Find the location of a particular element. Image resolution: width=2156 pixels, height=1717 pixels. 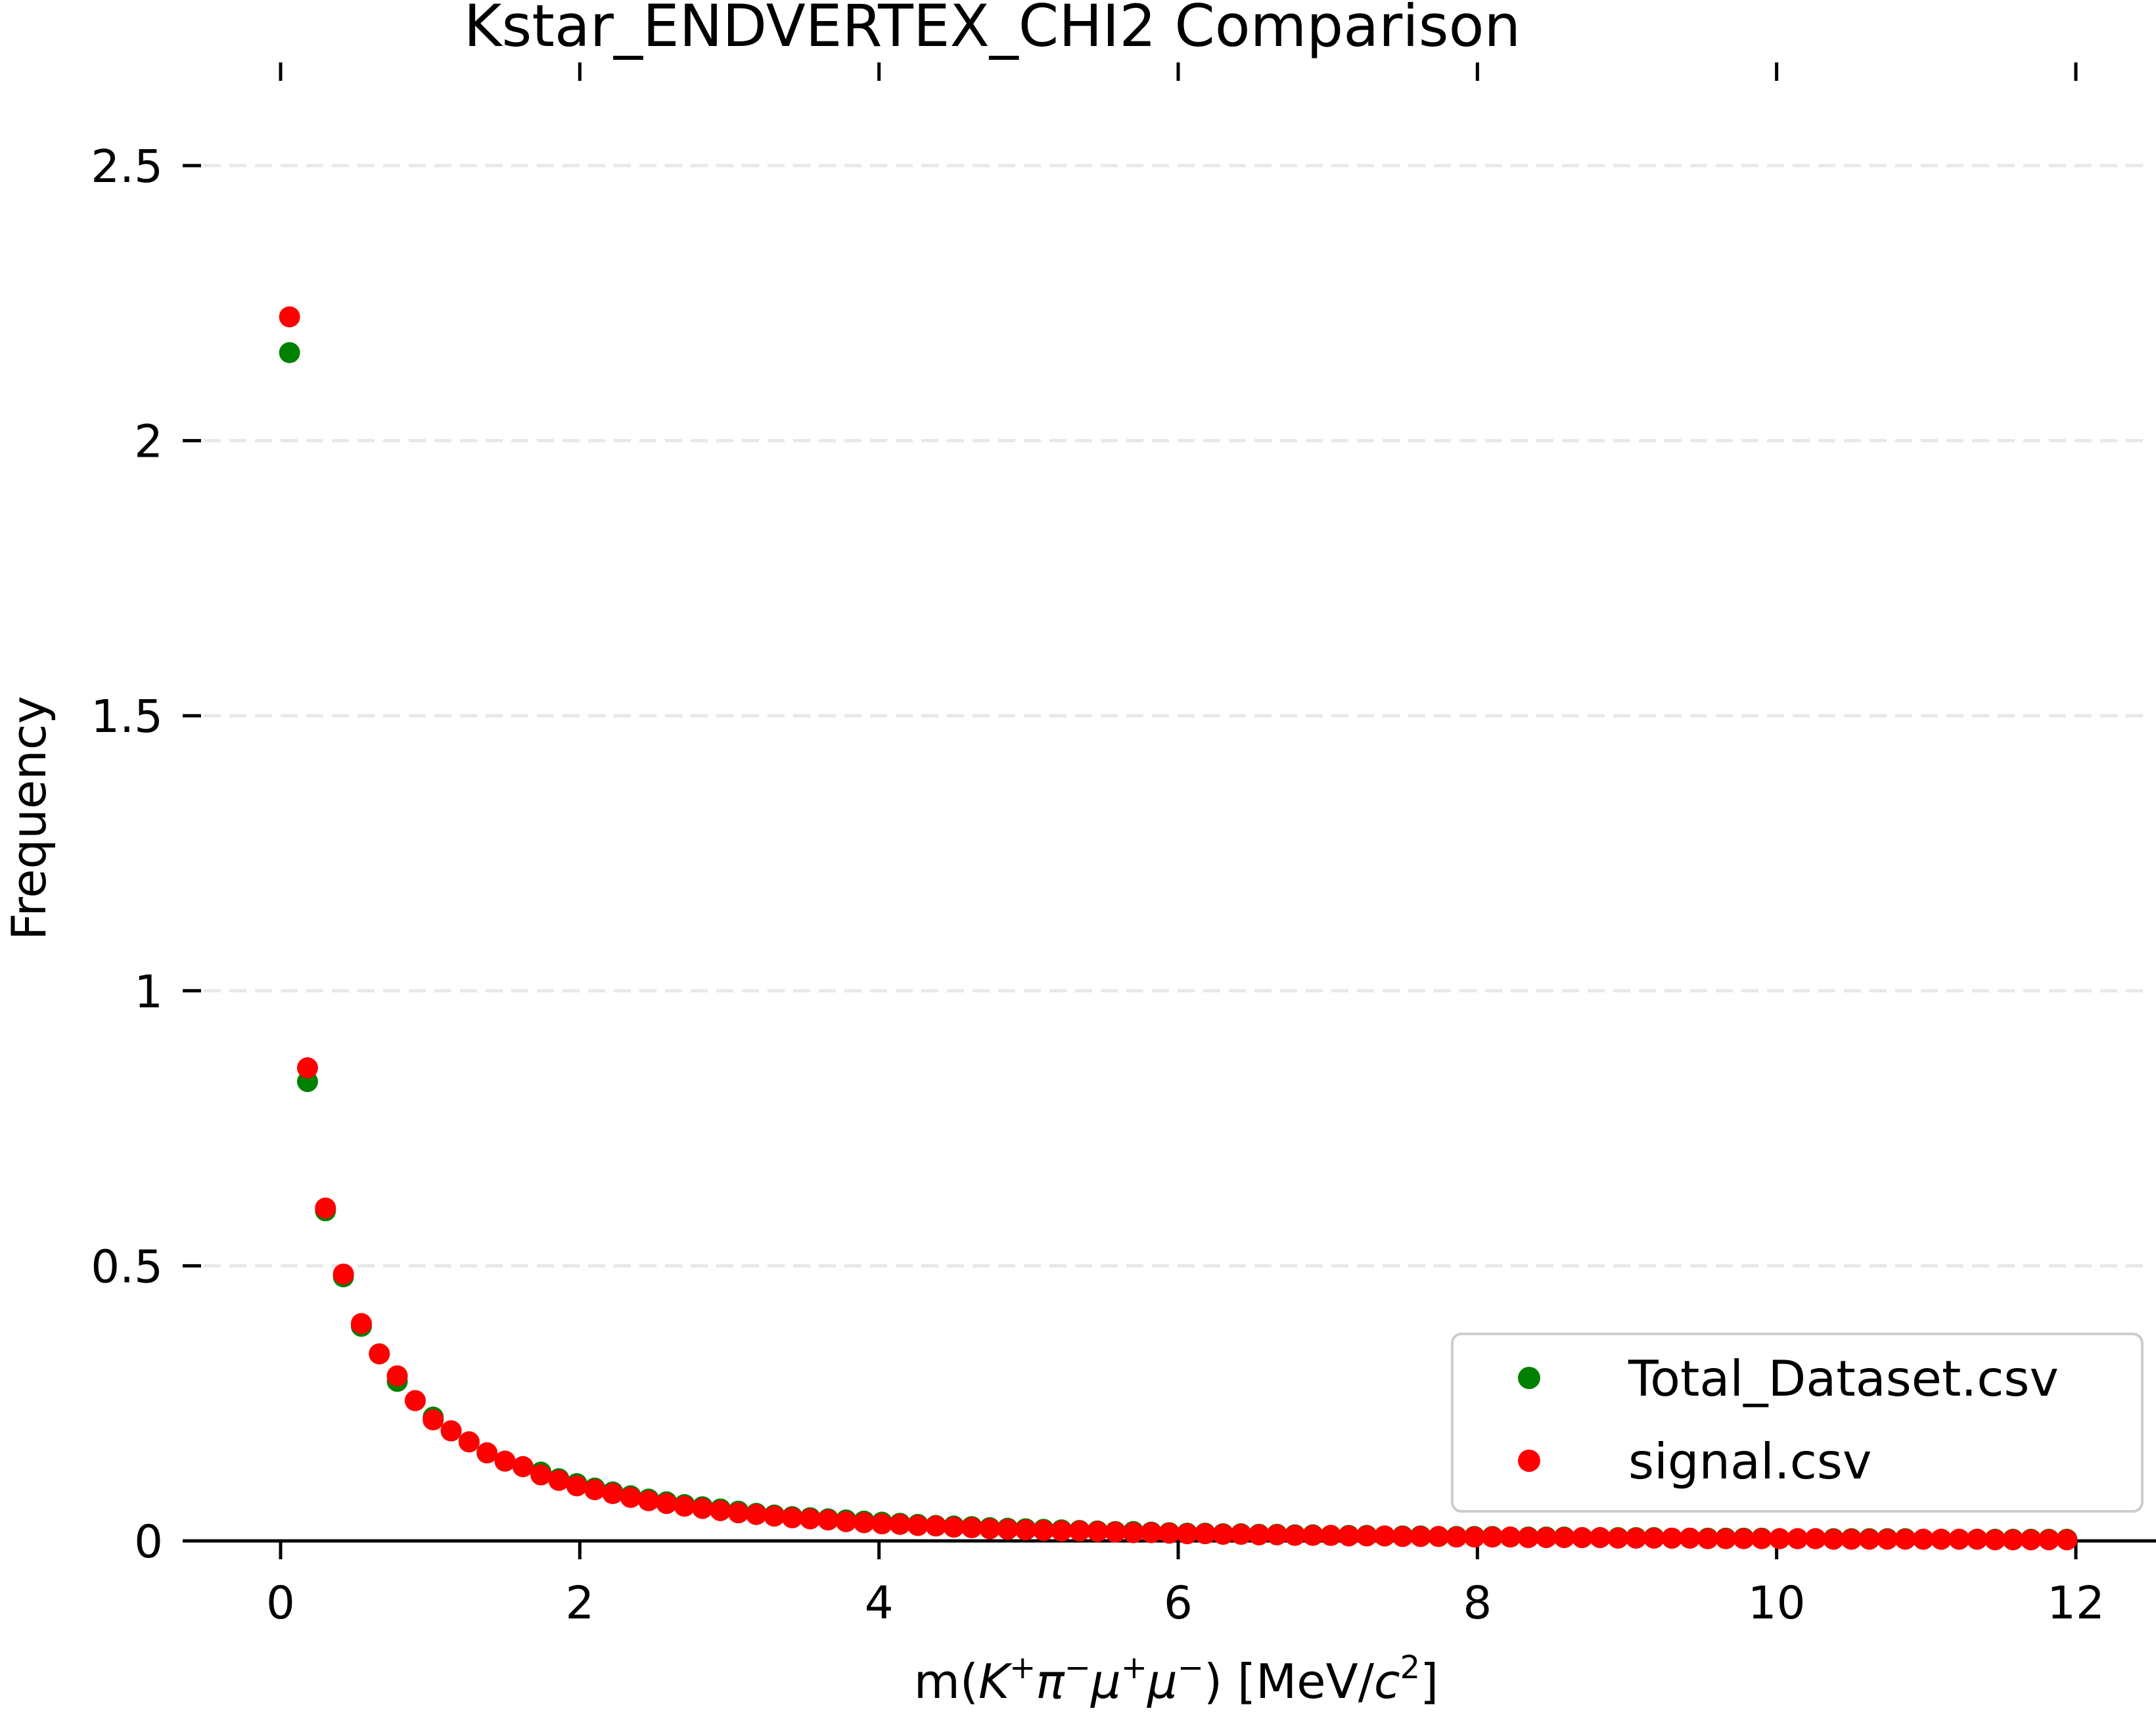

y-tick-label-5: 2.5 is located at coordinates (127, 167).